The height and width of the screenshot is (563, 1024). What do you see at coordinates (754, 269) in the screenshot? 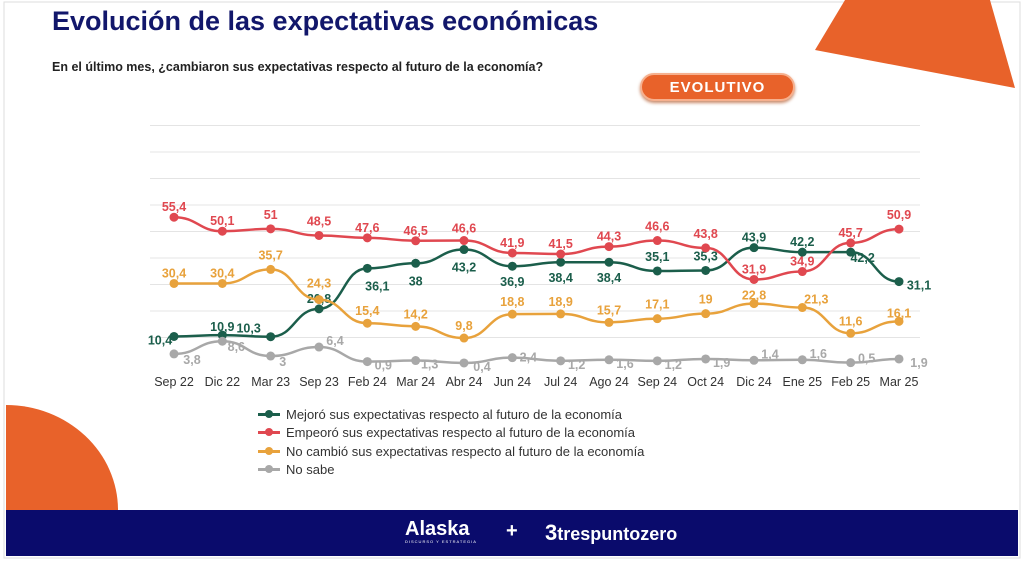
I see `data-label: 31,9` at bounding box center [754, 269].